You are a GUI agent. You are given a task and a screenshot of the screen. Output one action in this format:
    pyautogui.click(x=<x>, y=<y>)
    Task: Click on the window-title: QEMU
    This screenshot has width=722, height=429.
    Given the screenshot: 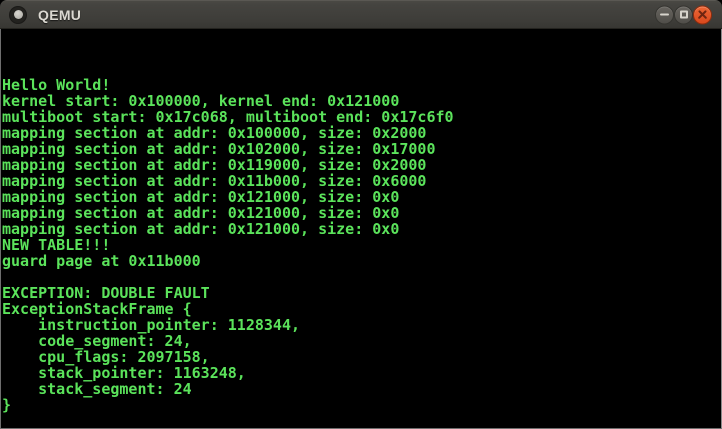 What is the action you would take?
    pyautogui.click(x=60, y=14)
    